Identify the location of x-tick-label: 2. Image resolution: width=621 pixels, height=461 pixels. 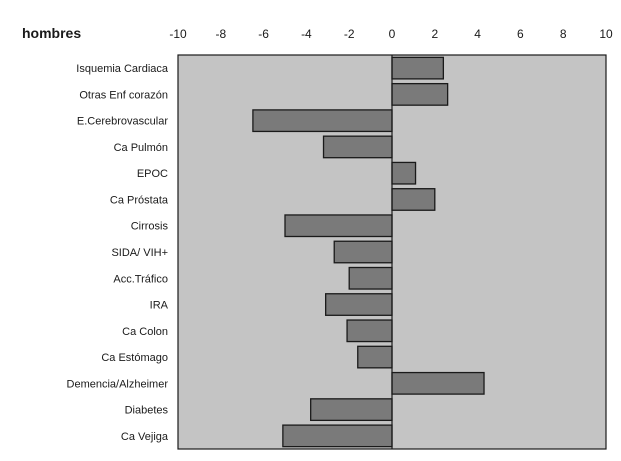
(434, 34).